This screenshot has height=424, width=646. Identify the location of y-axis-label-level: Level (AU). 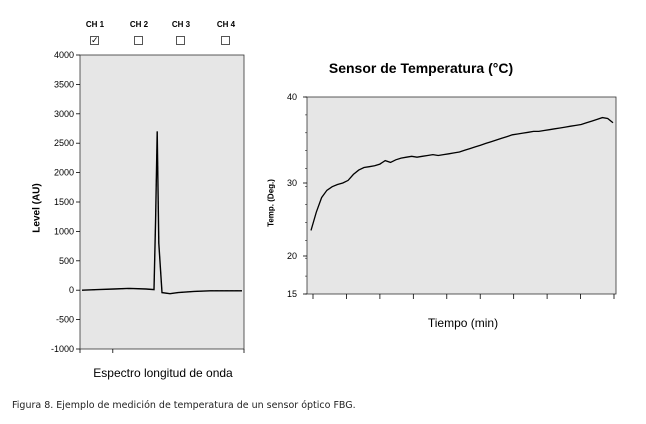
(37, 208).